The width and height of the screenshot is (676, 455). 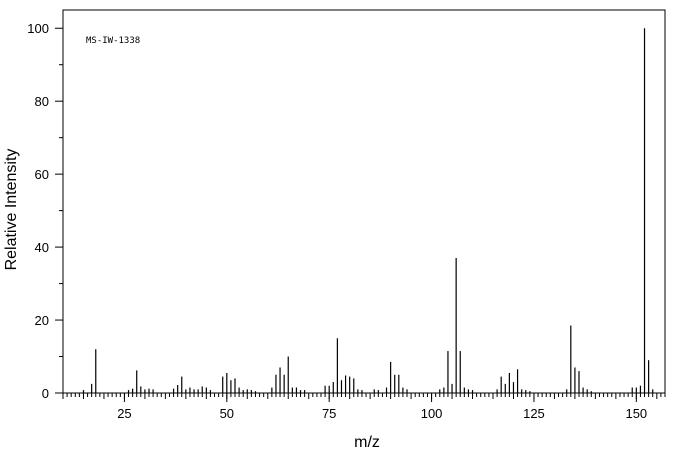 I want to click on y-tick-label: 0, so click(x=45, y=393).